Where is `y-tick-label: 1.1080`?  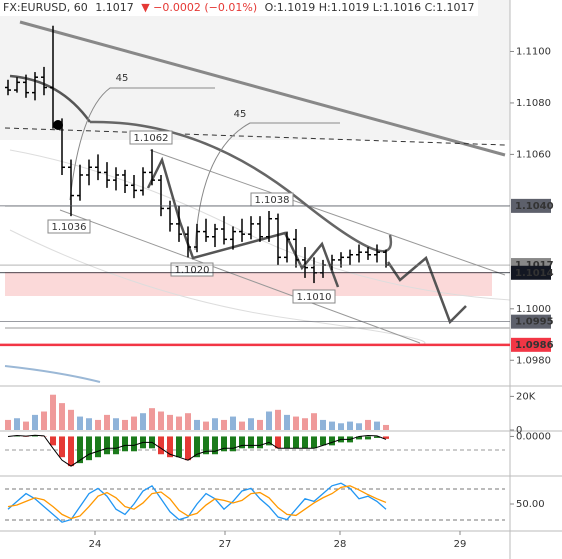 y-tick-label: 1.1080 is located at coordinates (533, 103).